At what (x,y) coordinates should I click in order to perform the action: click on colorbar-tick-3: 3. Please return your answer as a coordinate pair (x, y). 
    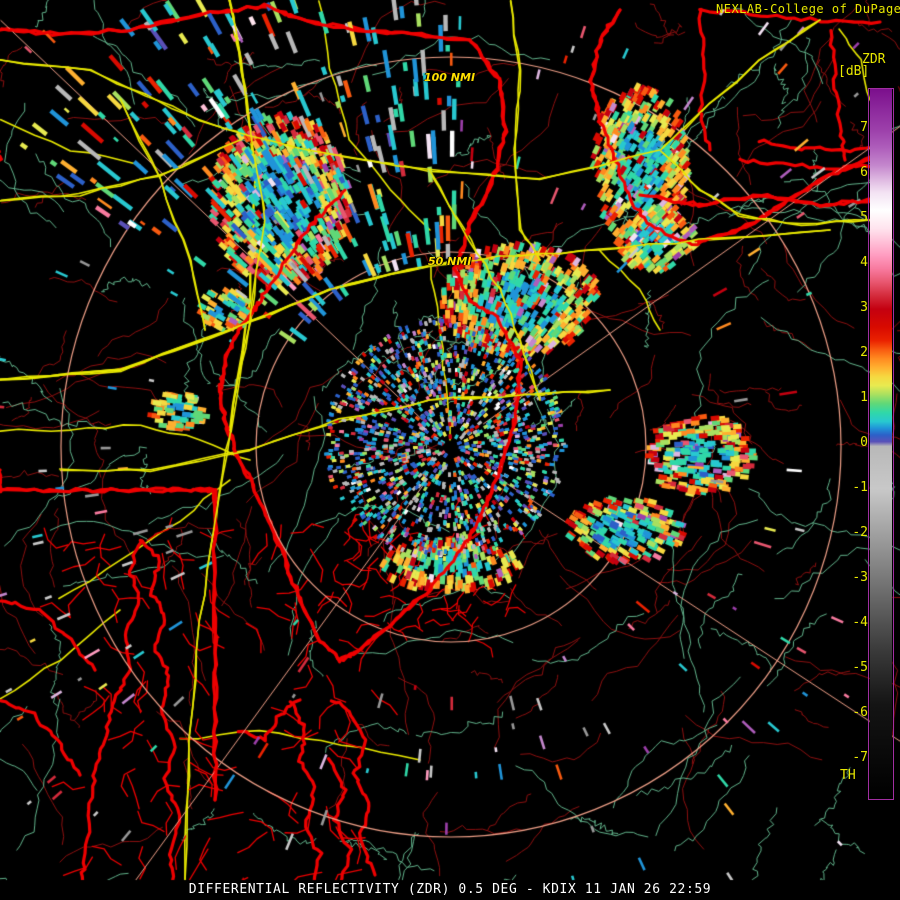
    Looking at the image, I should click on (864, 308).